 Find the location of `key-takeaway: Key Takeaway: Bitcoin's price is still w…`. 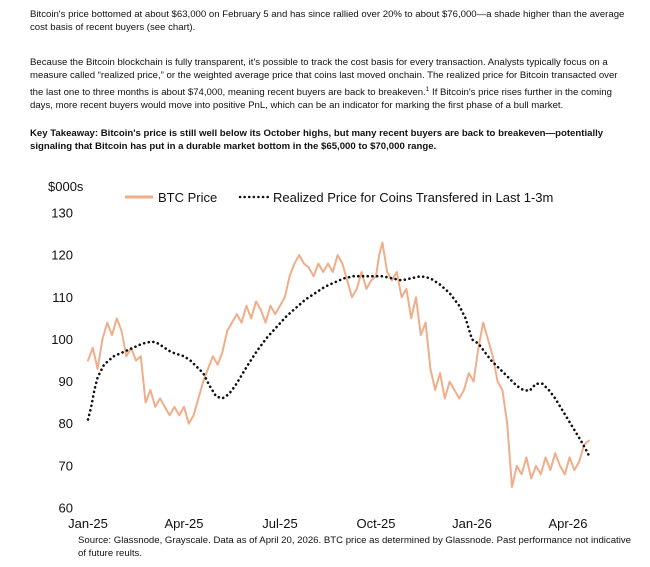

key-takeaway: Key Takeaway: Bitcoin's price is still w… is located at coordinates (317, 140).